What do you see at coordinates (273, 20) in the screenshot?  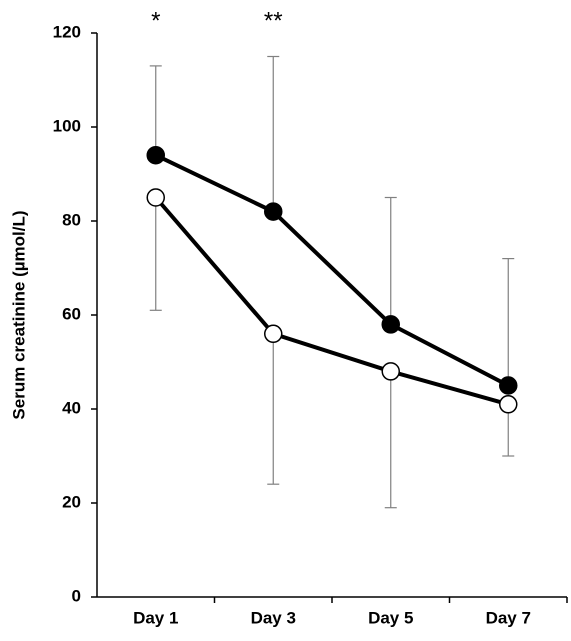 I see `significance-mark: **` at bounding box center [273, 20].